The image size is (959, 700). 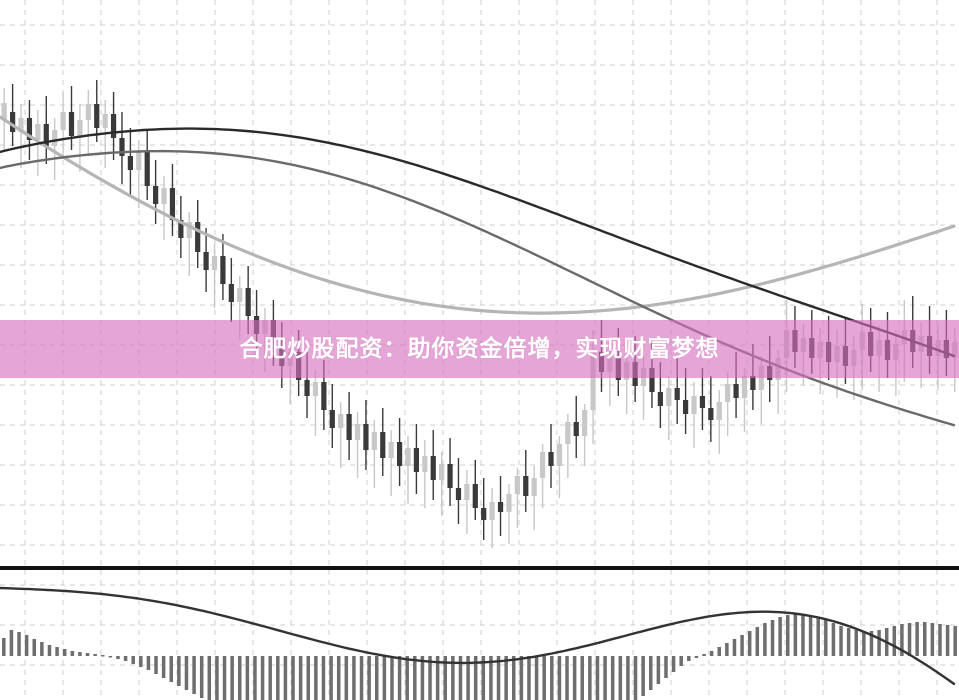 I want to click on macd-signal-line, so click(x=478, y=636).